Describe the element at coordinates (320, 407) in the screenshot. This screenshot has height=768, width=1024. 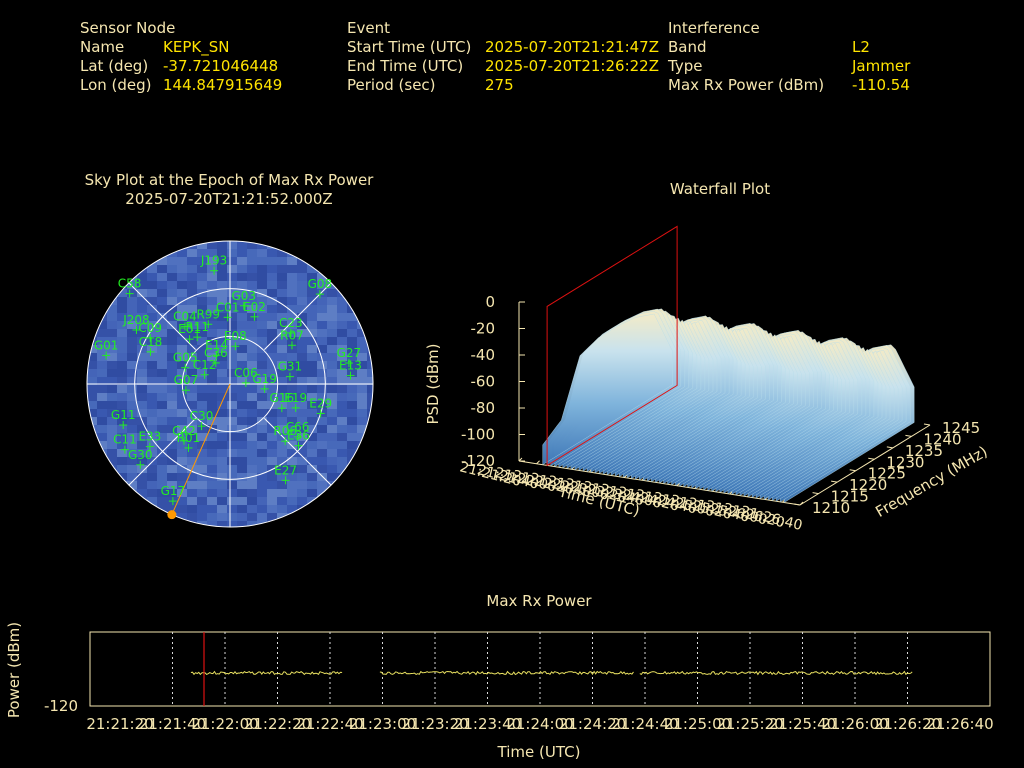
I see `satellite: E29` at that location.